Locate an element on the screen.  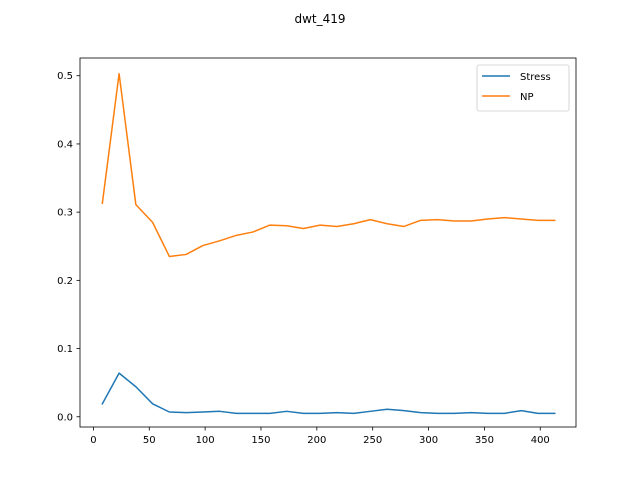
x-tick-label: 400 is located at coordinates (540, 440).